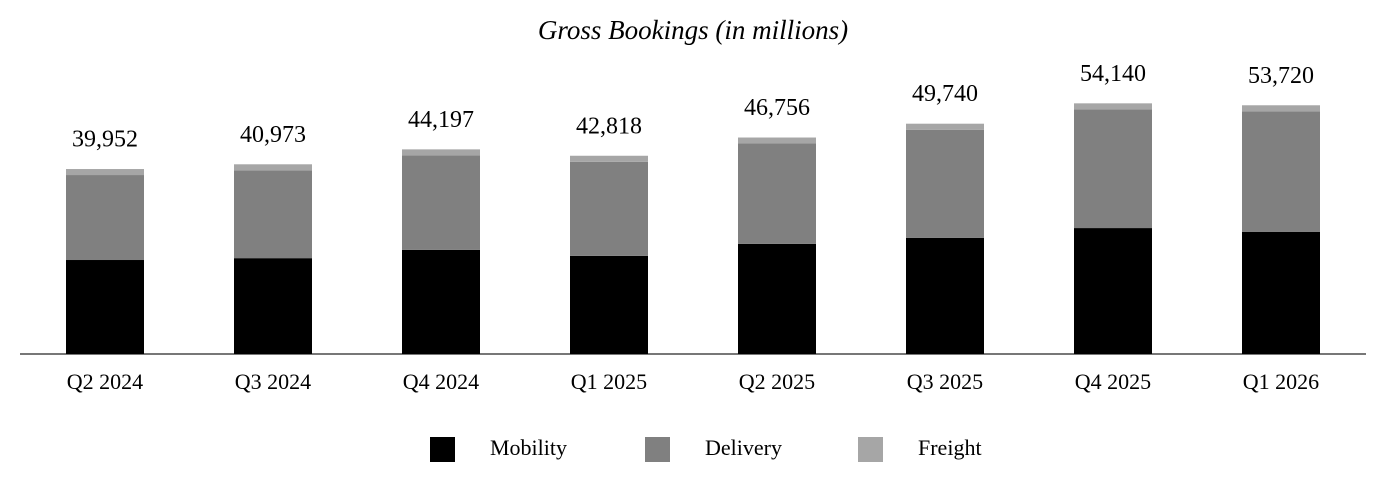 Image resolution: width=1386 pixels, height=492 pixels. I want to click on chart-title: Gross Bookings (in millions), so click(693, 30).